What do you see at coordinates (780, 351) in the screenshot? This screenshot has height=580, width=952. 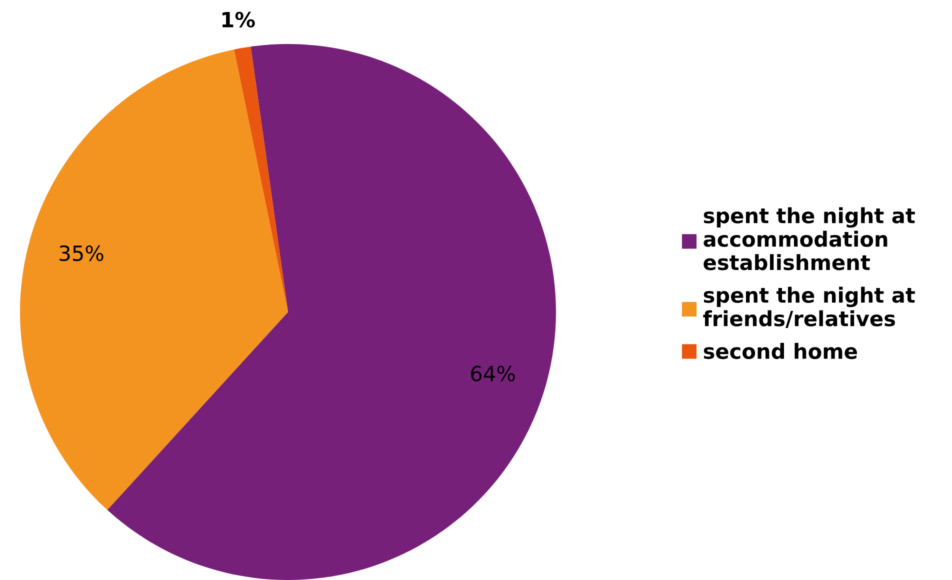 I see `legend-label: second home` at bounding box center [780, 351].